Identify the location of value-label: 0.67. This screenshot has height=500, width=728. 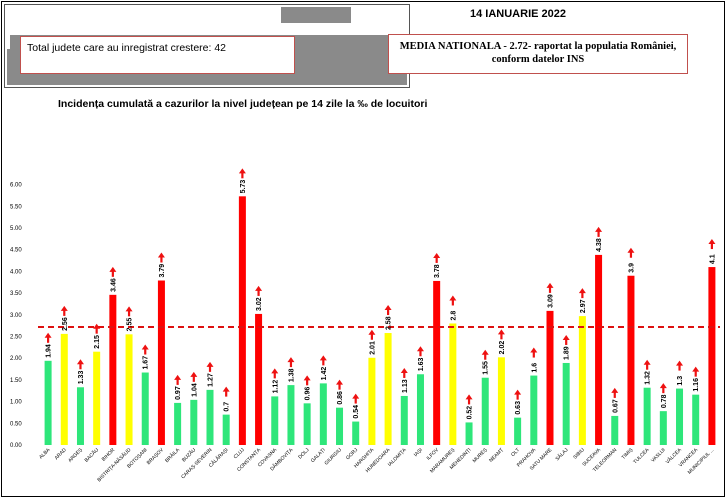
(615, 406).